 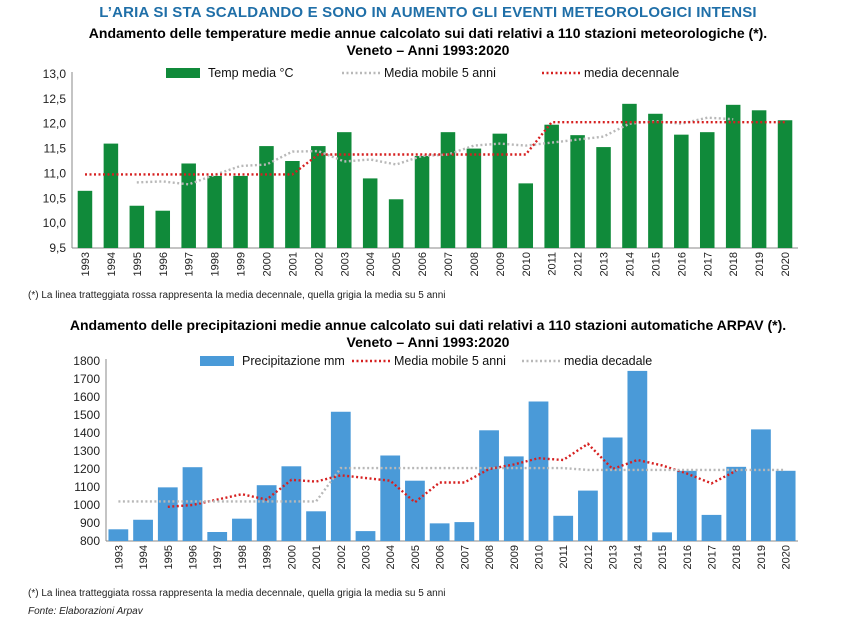 What do you see at coordinates (242, 264) in the screenshot?
I see `x-tick-label: 1999` at bounding box center [242, 264].